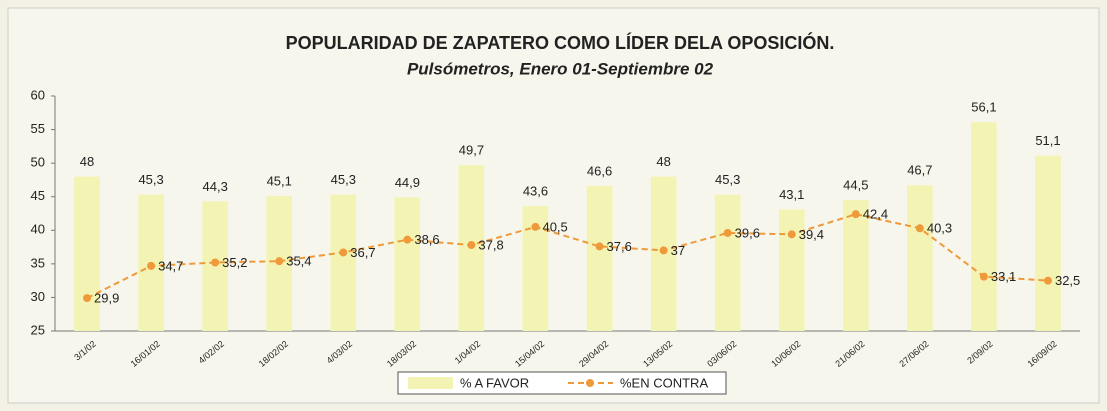 Image resolution: width=1107 pixels, height=411 pixels. I want to click on y-tick-label: 35, so click(38, 262).